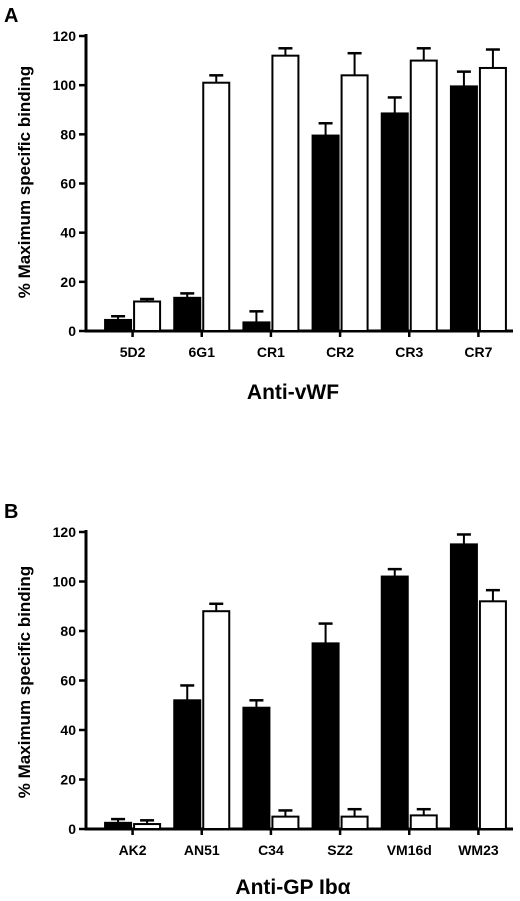 The height and width of the screenshot is (901, 520). Describe the element at coordinates (202, 850) in the screenshot. I see `panel-b-x-tick-label: AN51` at that location.